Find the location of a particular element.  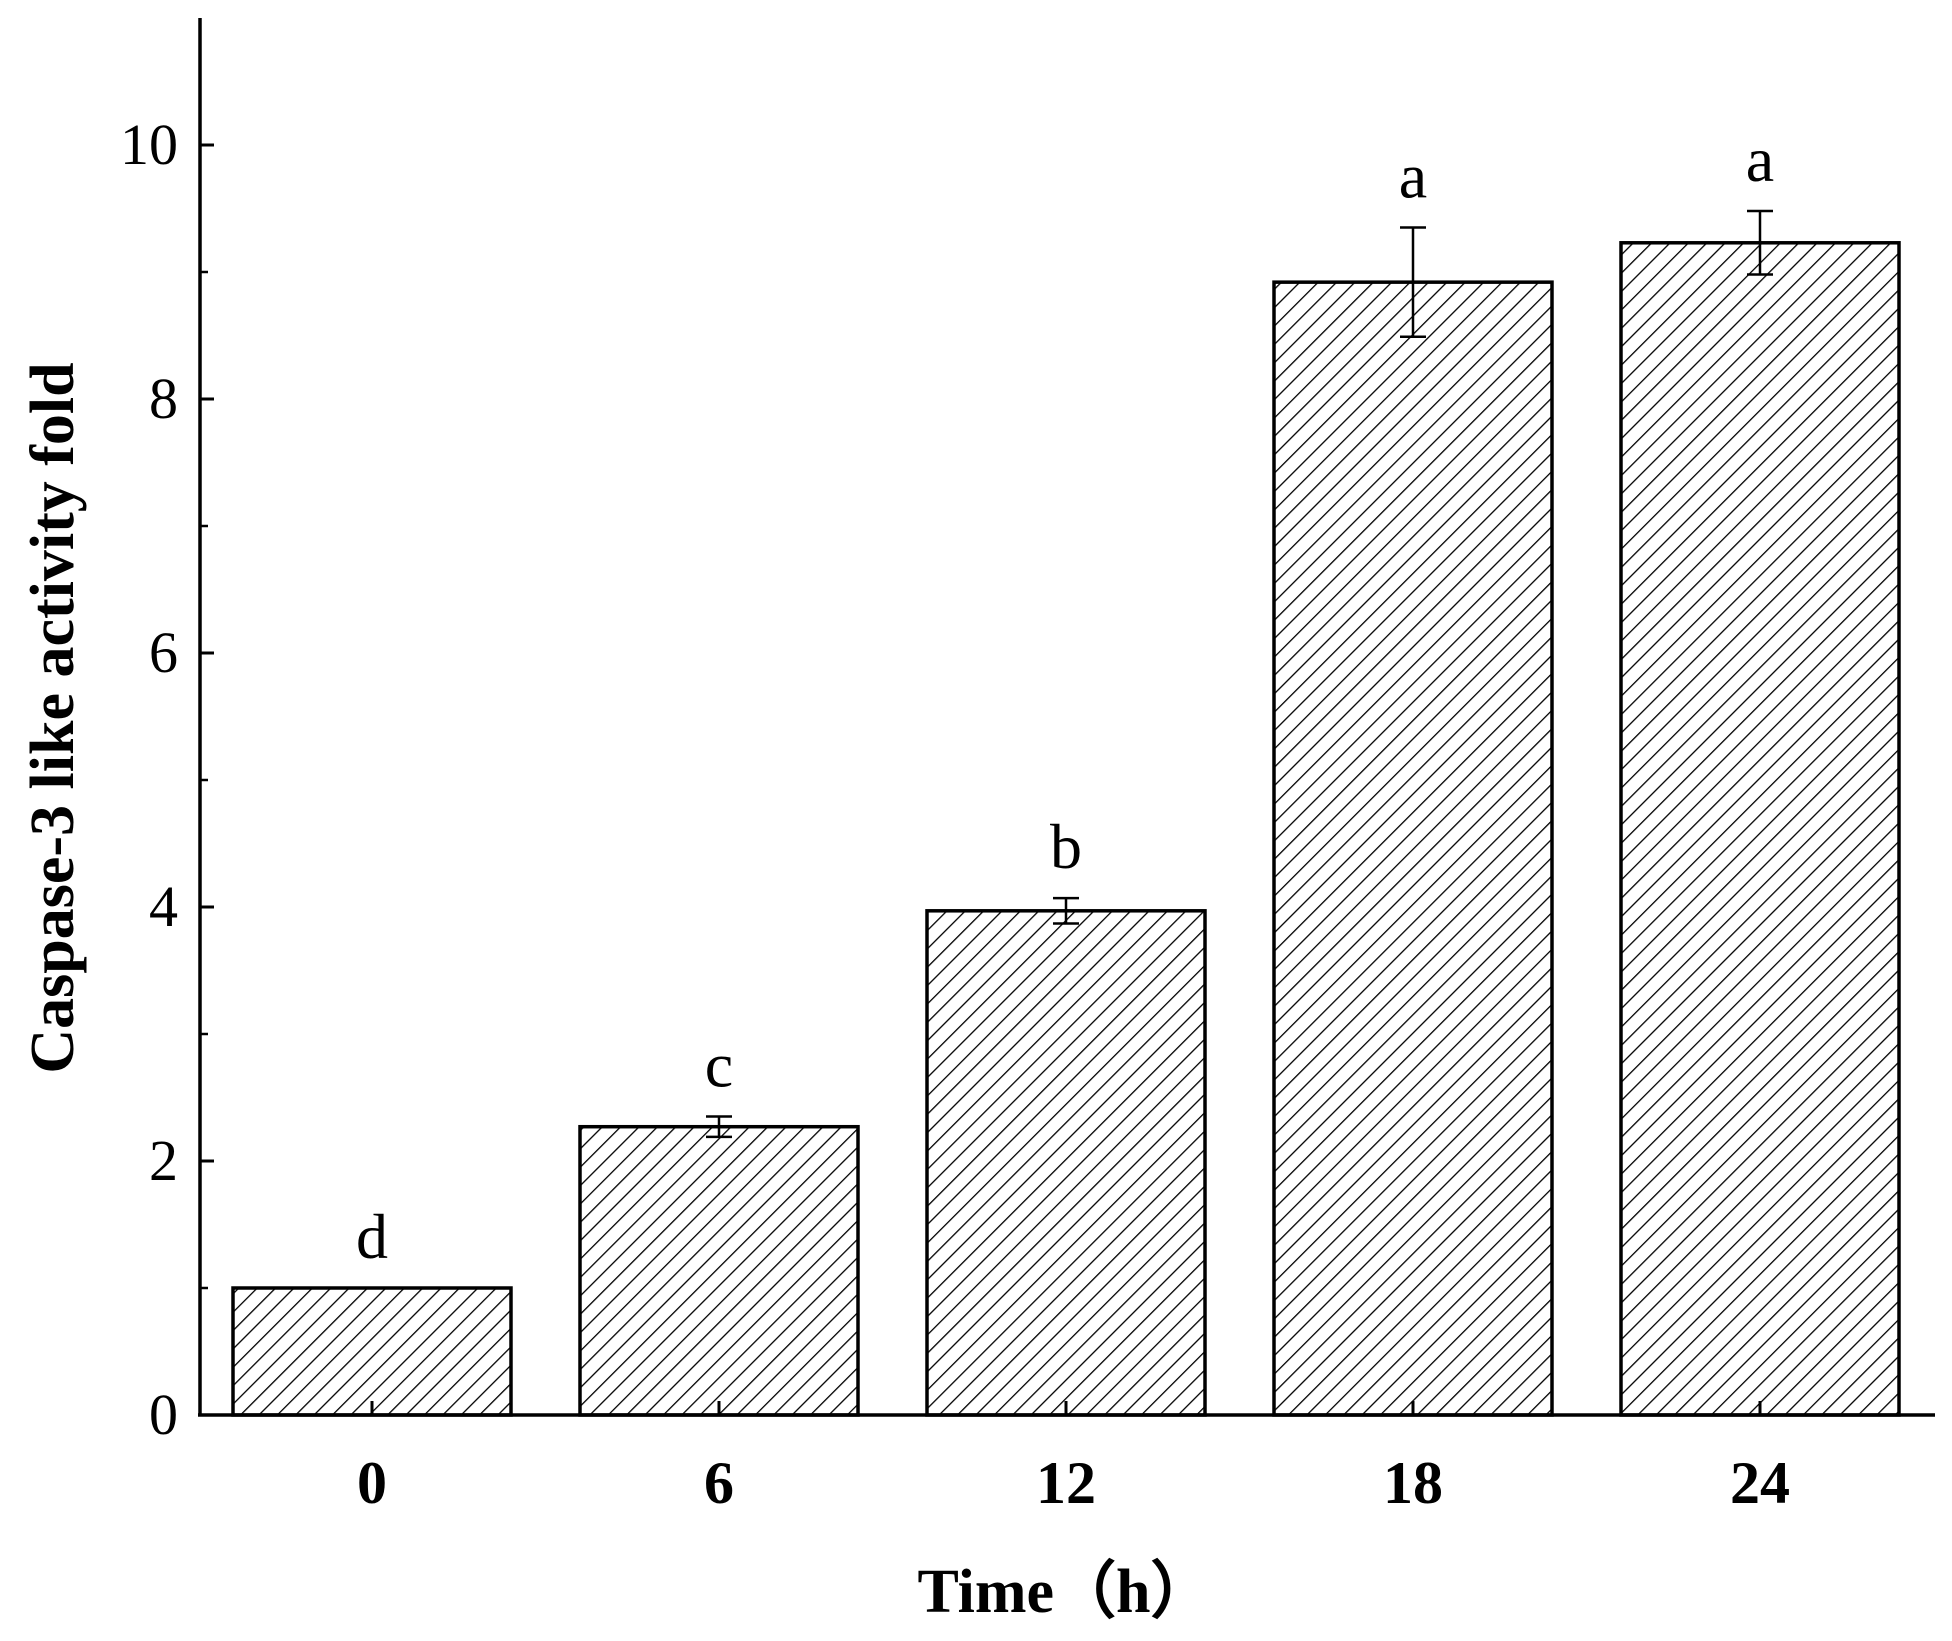

y-axis-ticks: 0 2 4 6 8 10 is located at coordinates (167, 779).